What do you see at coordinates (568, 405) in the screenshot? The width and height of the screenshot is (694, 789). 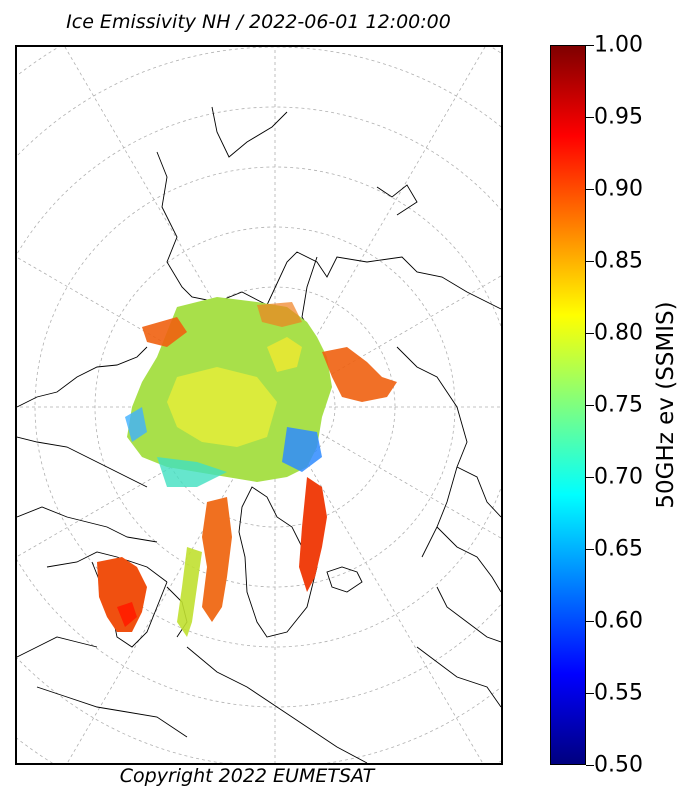 I see `colorbar` at bounding box center [568, 405].